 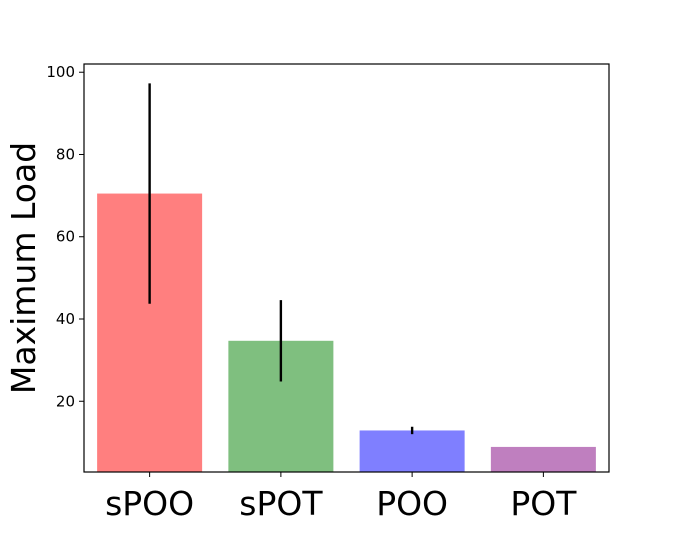 I want to click on bar-pot, so click(x=543, y=459).